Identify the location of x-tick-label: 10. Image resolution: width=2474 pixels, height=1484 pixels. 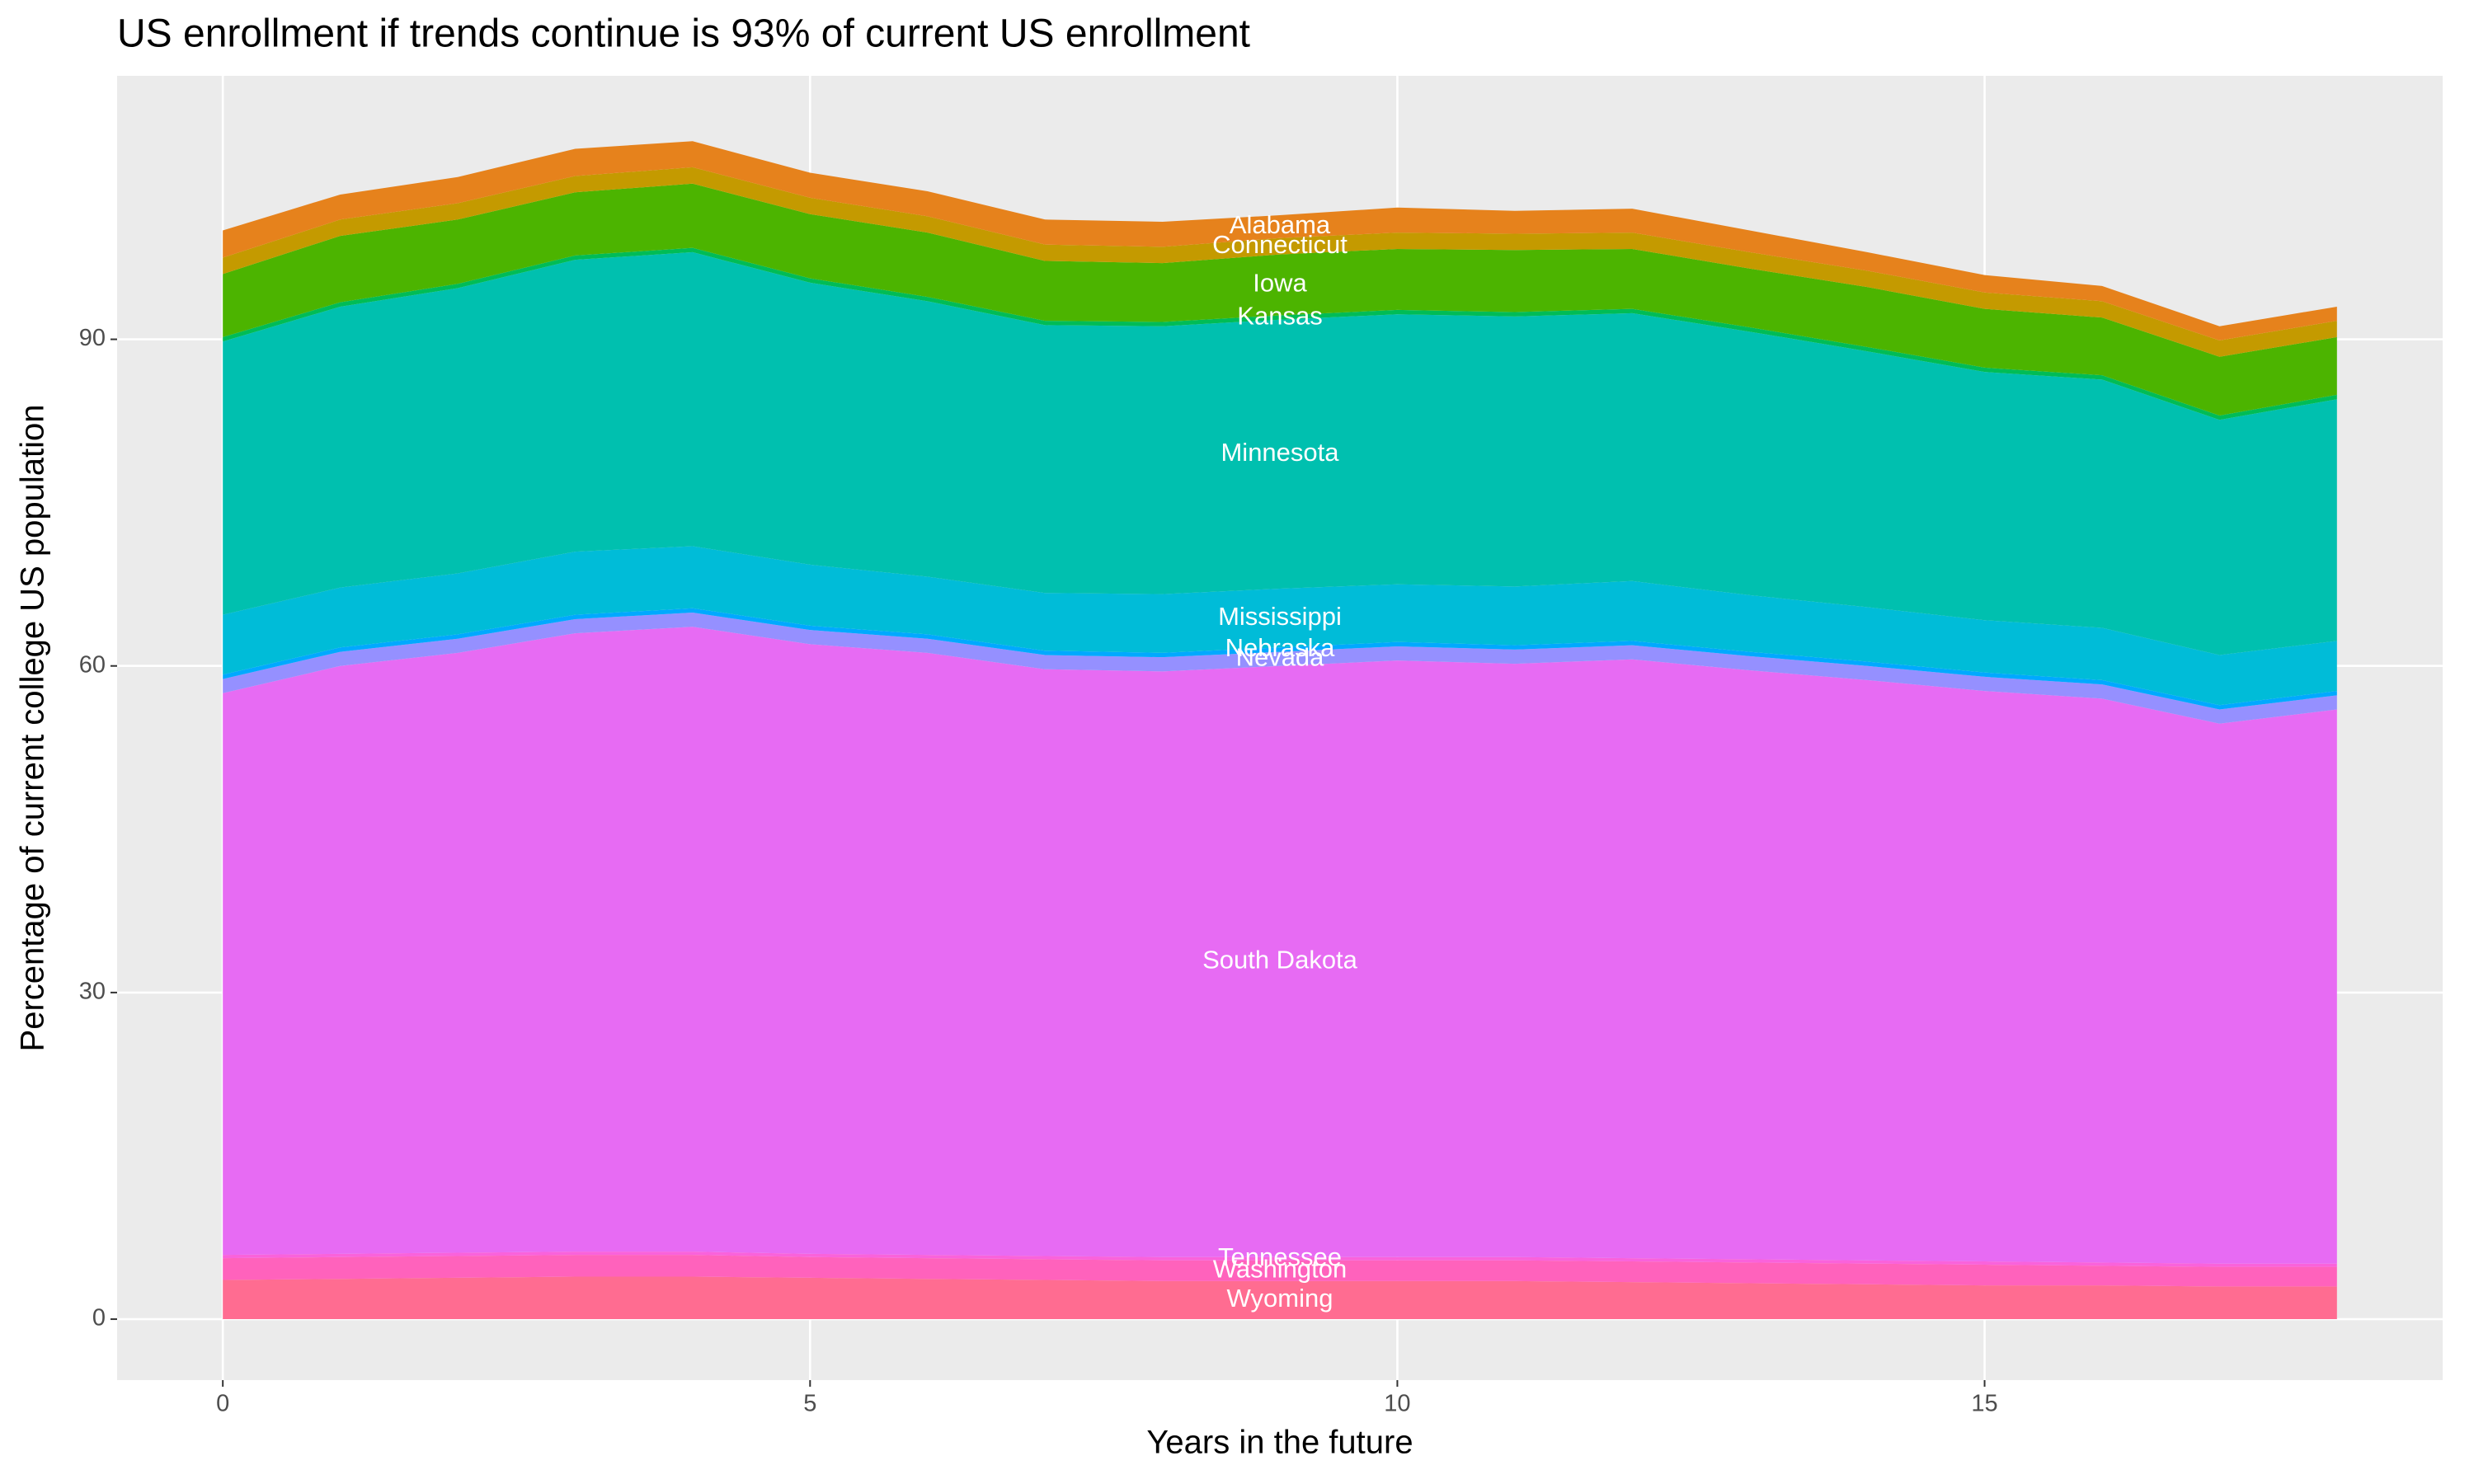
(1397, 1404).